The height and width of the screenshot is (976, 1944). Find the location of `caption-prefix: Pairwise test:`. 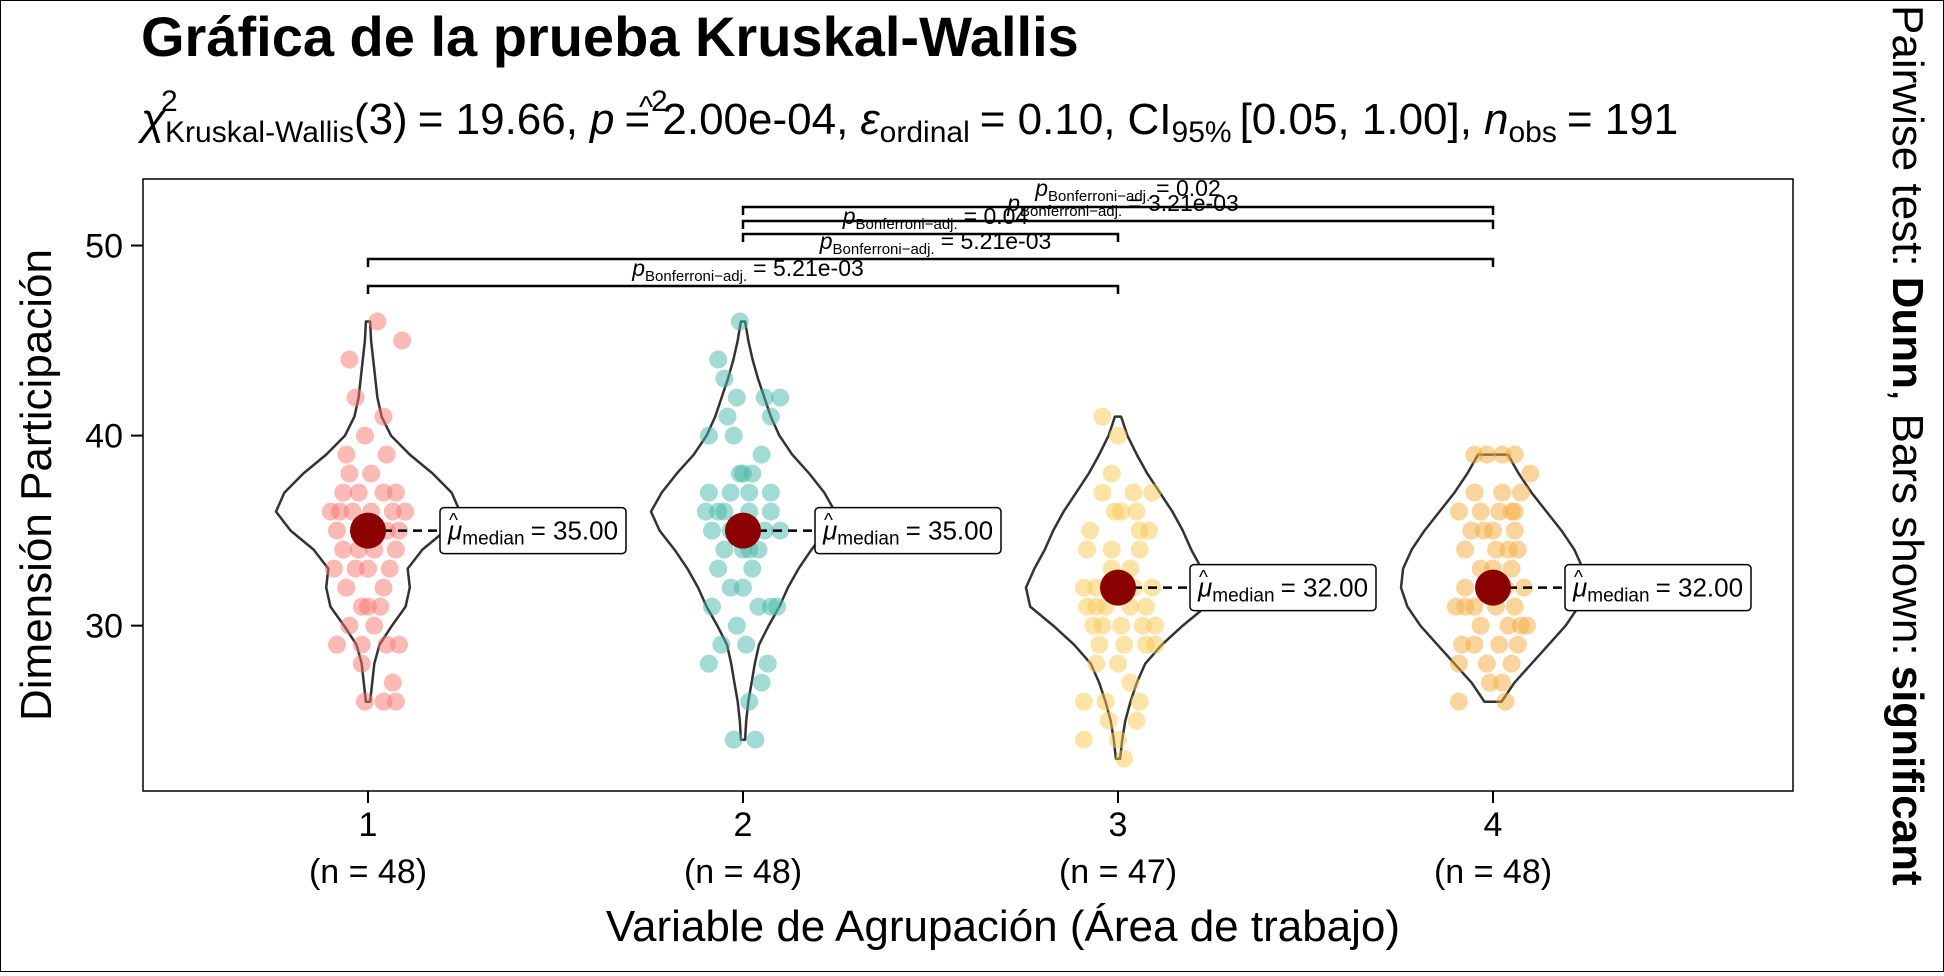

caption-prefix: Pairwise test: is located at coordinates (1907, 136).